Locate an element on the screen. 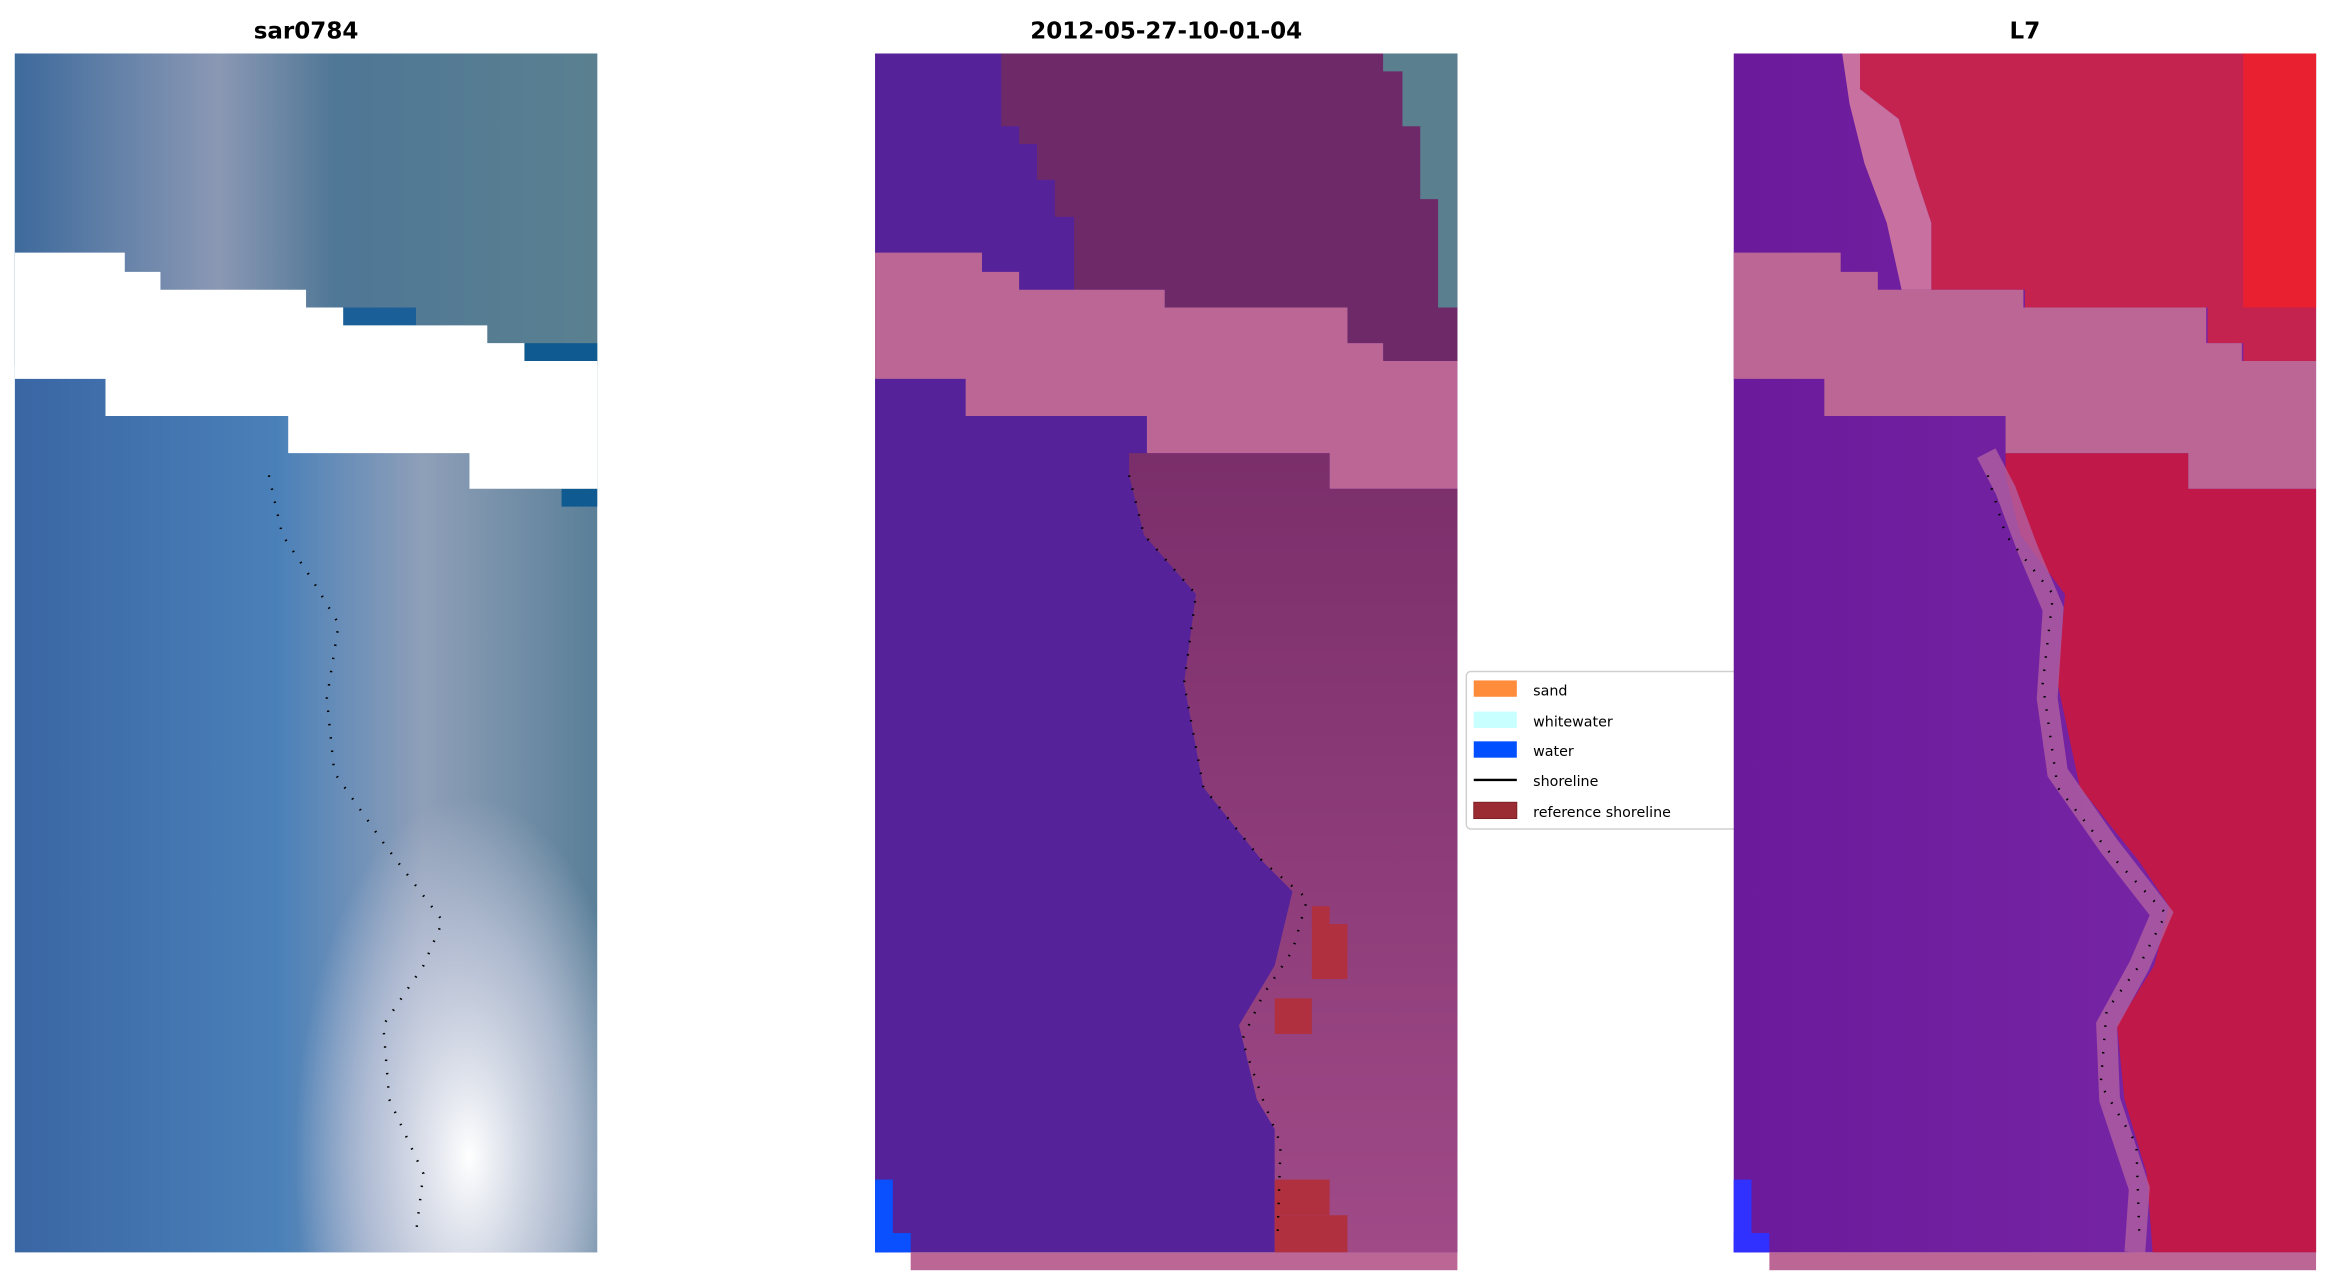 This screenshot has width=2325, height=1283. panel-title: 2012-05-27-10-01-04 is located at coordinates (1166, 32).